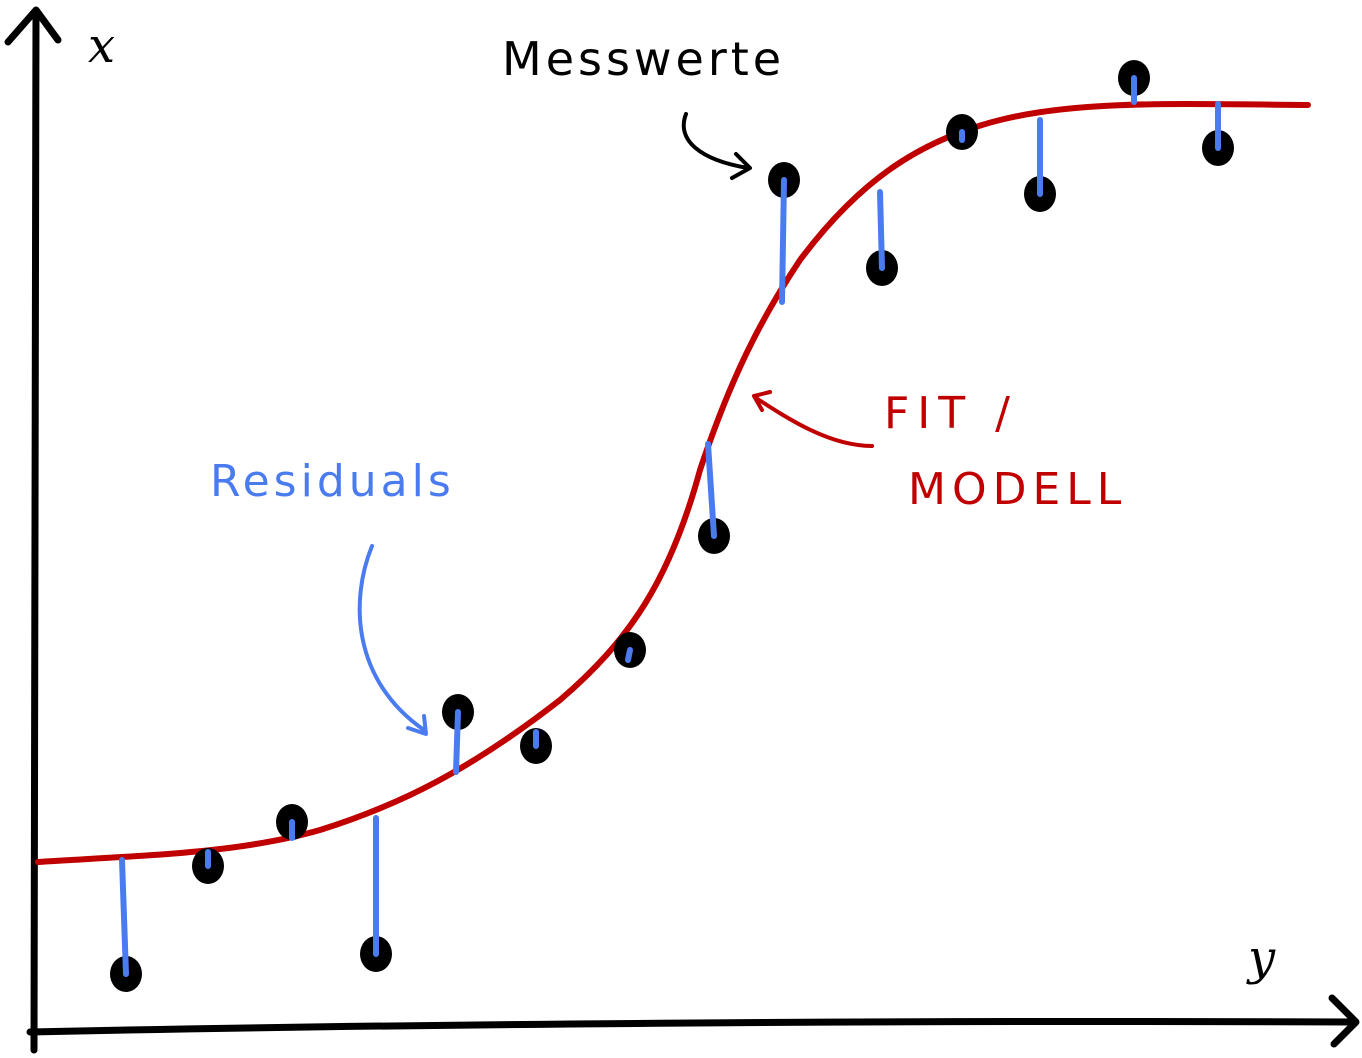  Describe the element at coordinates (1344, 1021) in the screenshot. I see `horizontal-axis-arrowhead` at that location.